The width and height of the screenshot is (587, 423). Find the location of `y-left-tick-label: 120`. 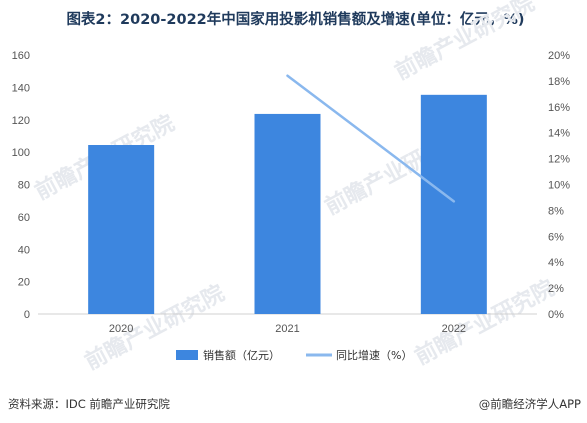

y-left-tick-label: 120 is located at coordinates (21, 121).